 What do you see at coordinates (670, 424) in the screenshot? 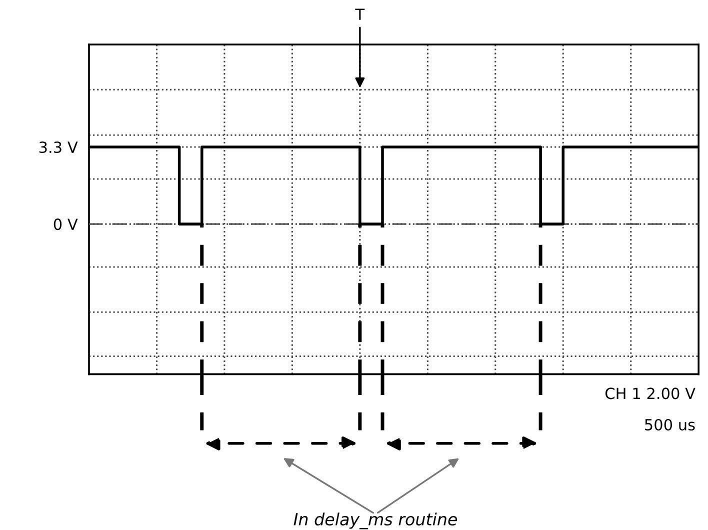
I see `text: 500 us` at bounding box center [670, 424].